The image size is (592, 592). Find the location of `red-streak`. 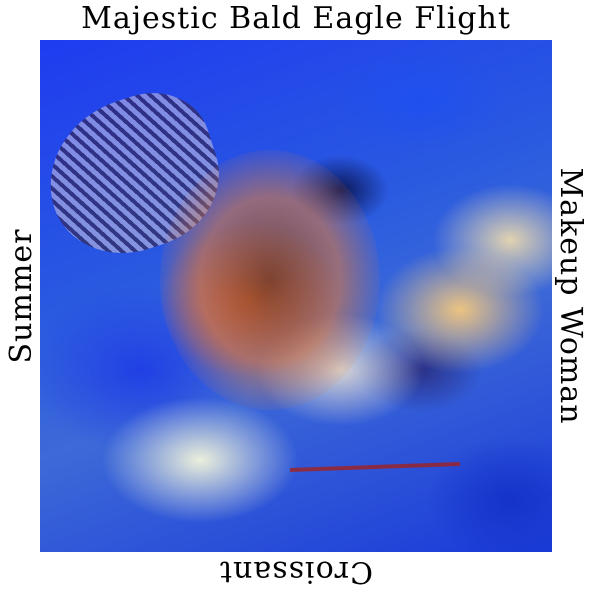

red-streak is located at coordinates (375, 467).